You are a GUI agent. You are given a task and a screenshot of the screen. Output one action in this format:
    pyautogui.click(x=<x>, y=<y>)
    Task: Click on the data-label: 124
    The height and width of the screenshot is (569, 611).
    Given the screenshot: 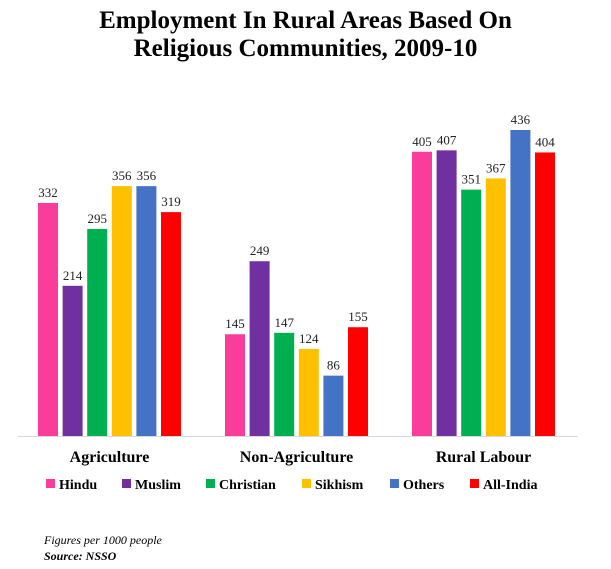 What is the action you would take?
    pyautogui.click(x=309, y=338)
    